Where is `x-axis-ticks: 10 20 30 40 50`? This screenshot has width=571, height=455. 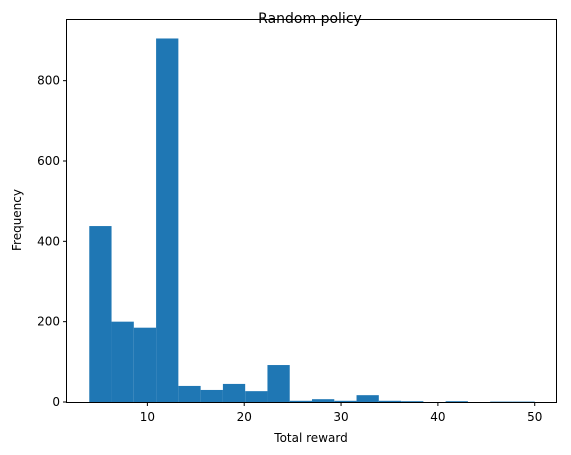
x-axis-ticks: 10 20 30 40 50 is located at coordinates (341, 413).